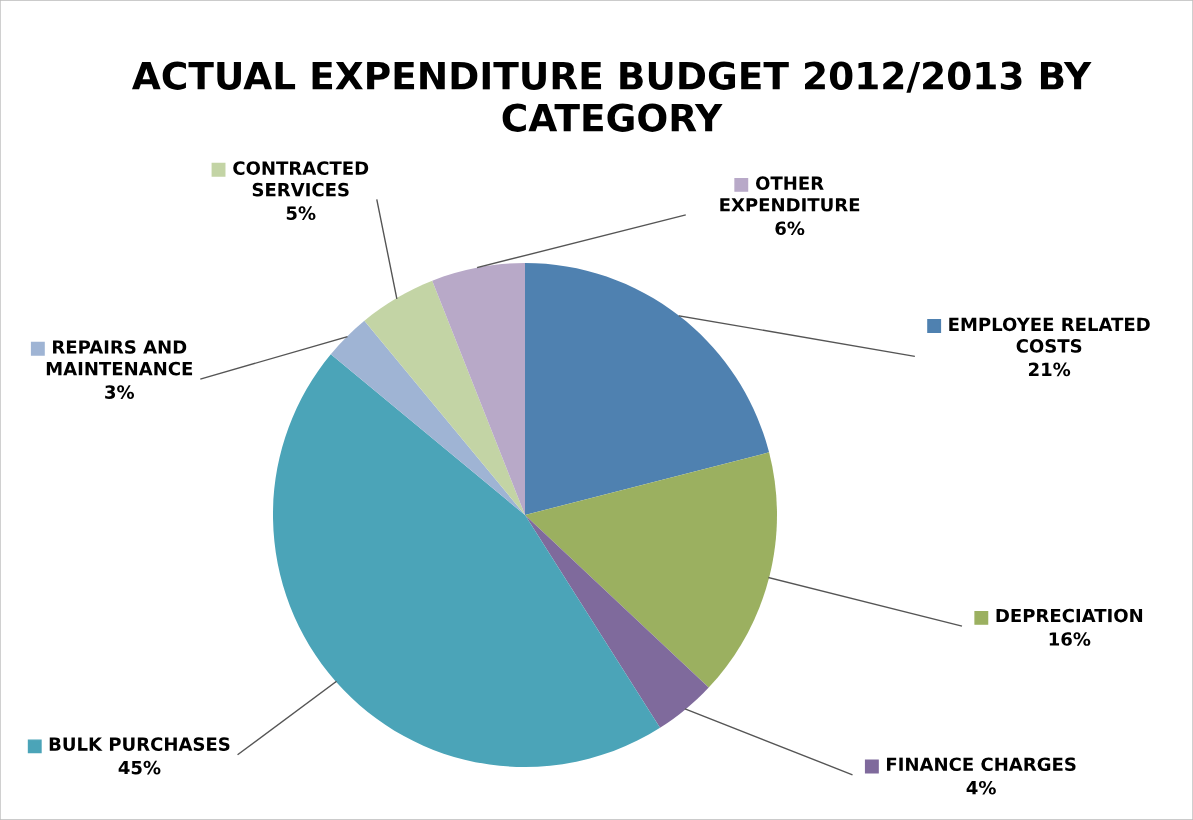 This screenshot has width=1193, height=820. I want to click on data-label: 5%, so click(301, 213).